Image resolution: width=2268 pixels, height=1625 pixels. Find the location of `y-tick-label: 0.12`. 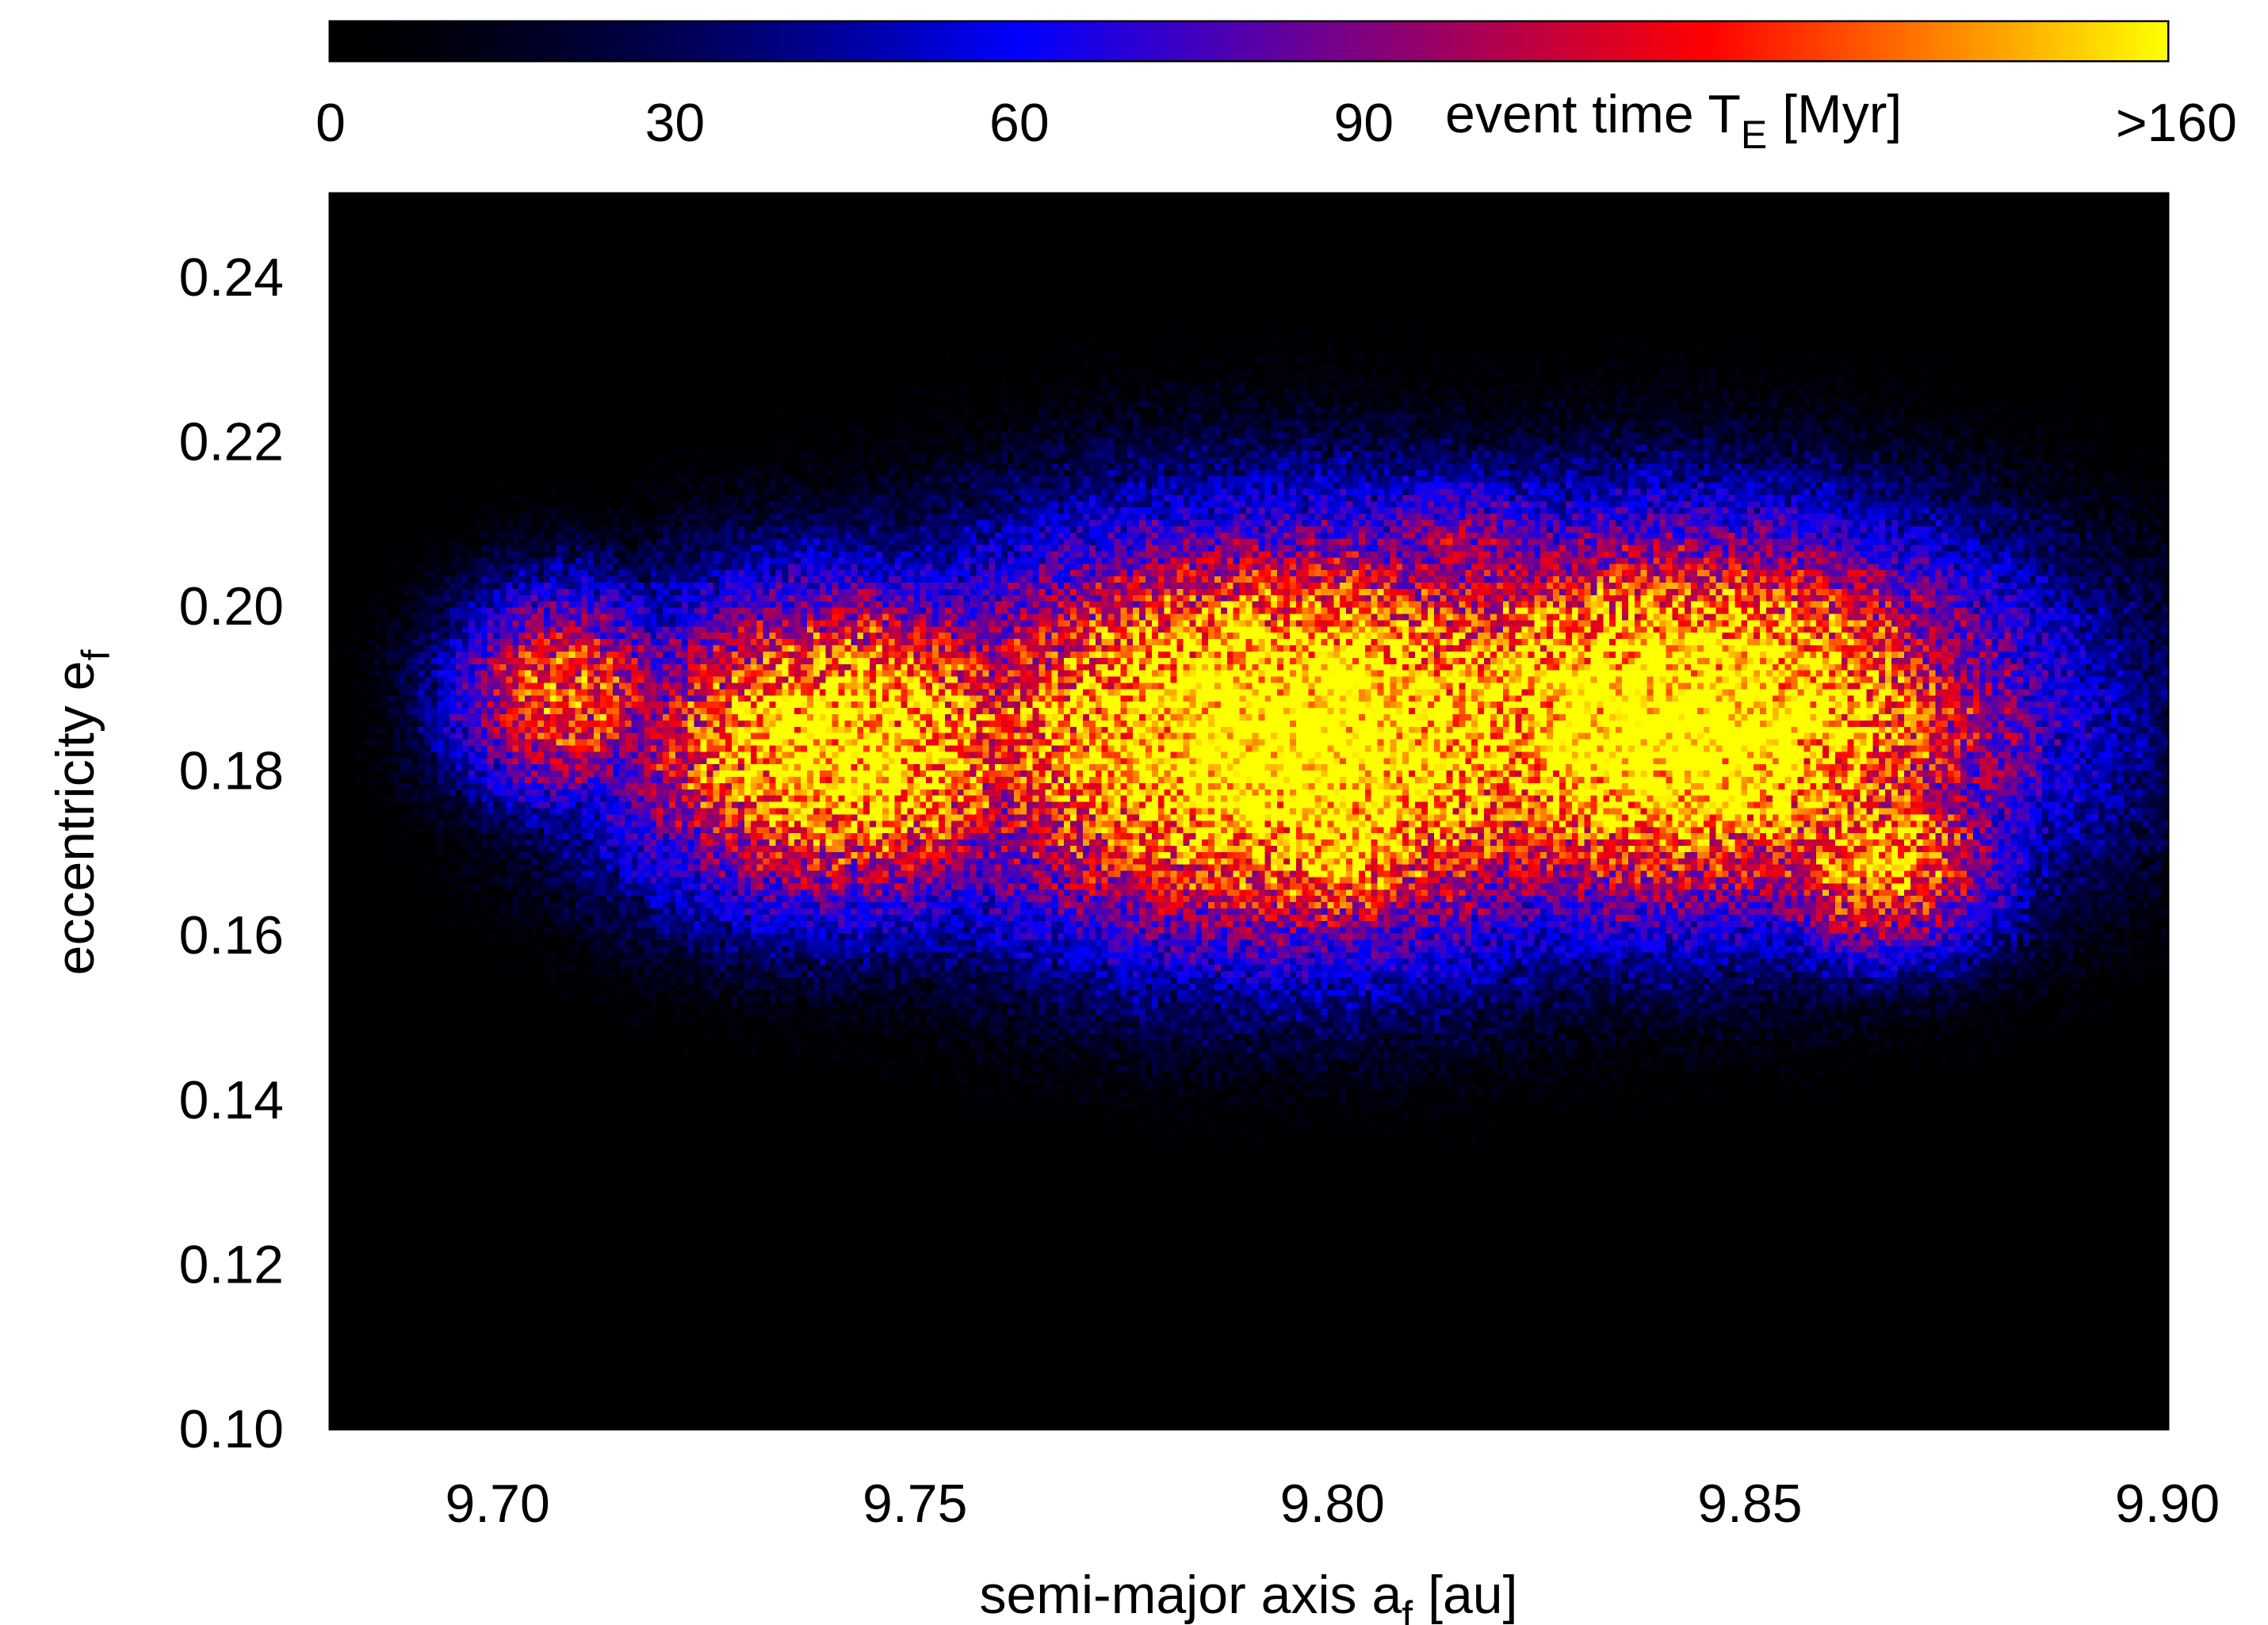

y-tick-label: 0.12 is located at coordinates (231, 1264).